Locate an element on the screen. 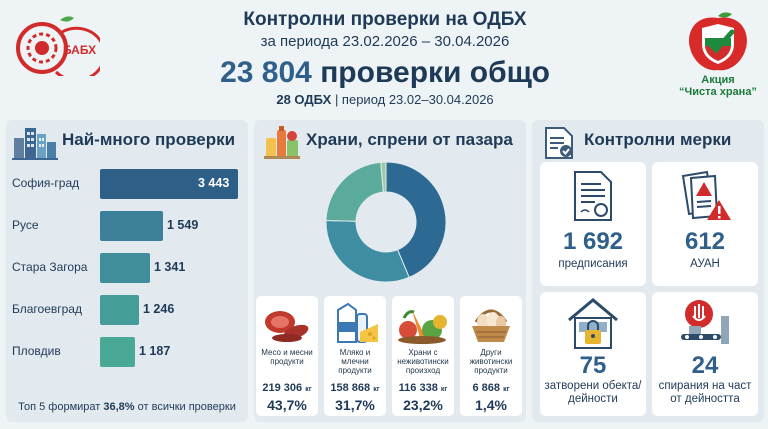 The width and height of the screenshot is (768, 429). header-note: 28 ОДБХ | период 23.02–30.04.2026 is located at coordinates (385, 99).